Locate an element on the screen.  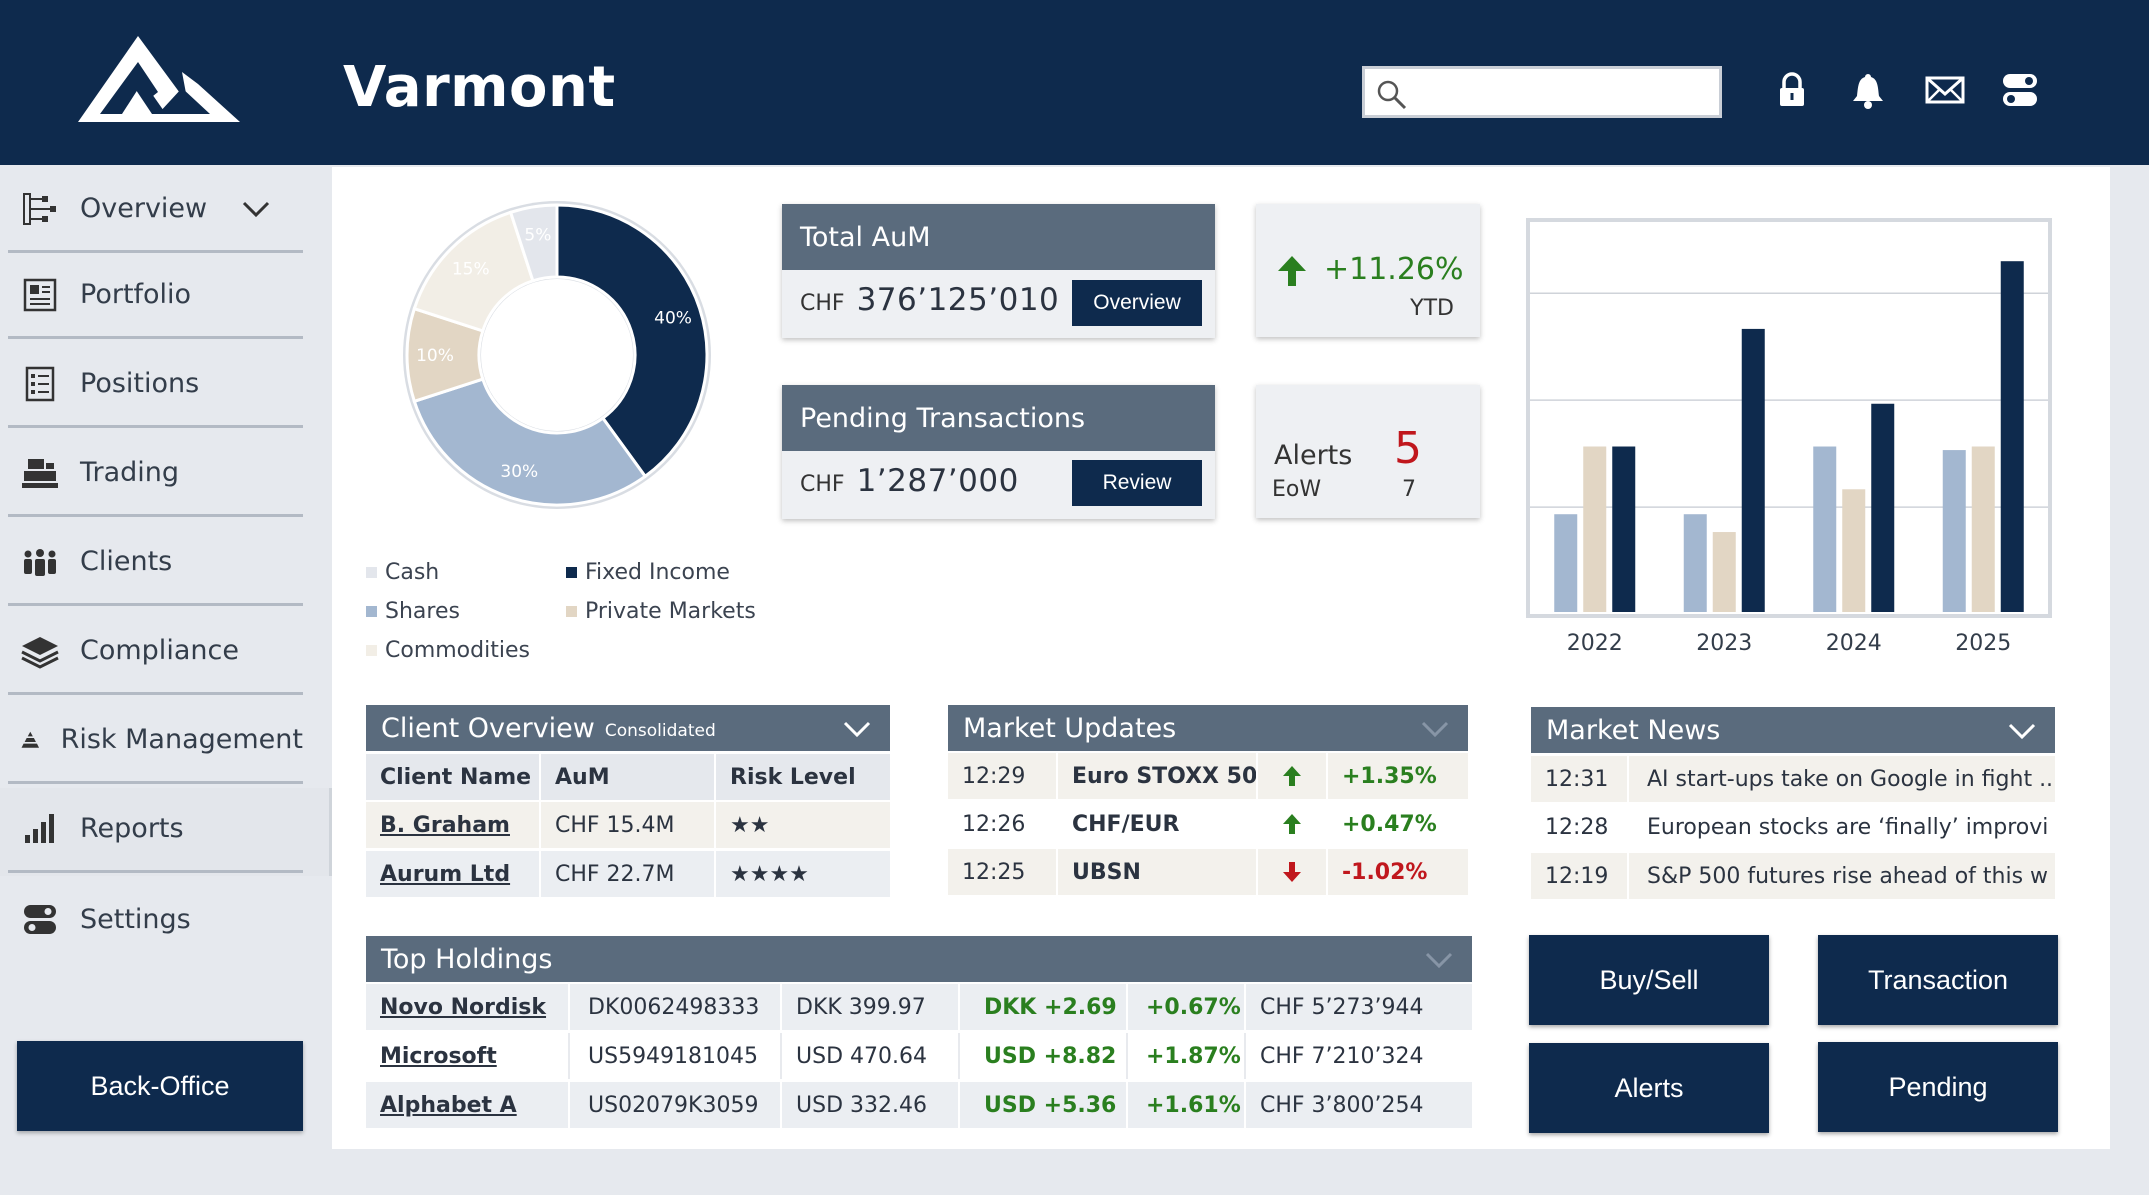
sidebar-item-trading: Trading is located at coordinates (155, 474).